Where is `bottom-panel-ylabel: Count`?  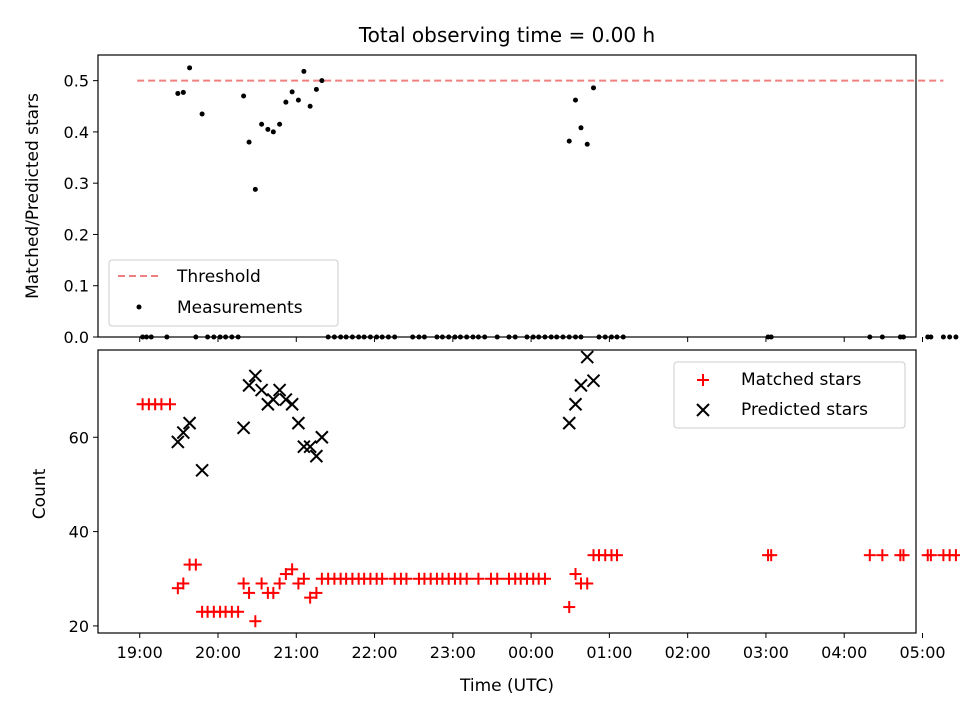 bottom-panel-ylabel: Count is located at coordinates (40, 493).